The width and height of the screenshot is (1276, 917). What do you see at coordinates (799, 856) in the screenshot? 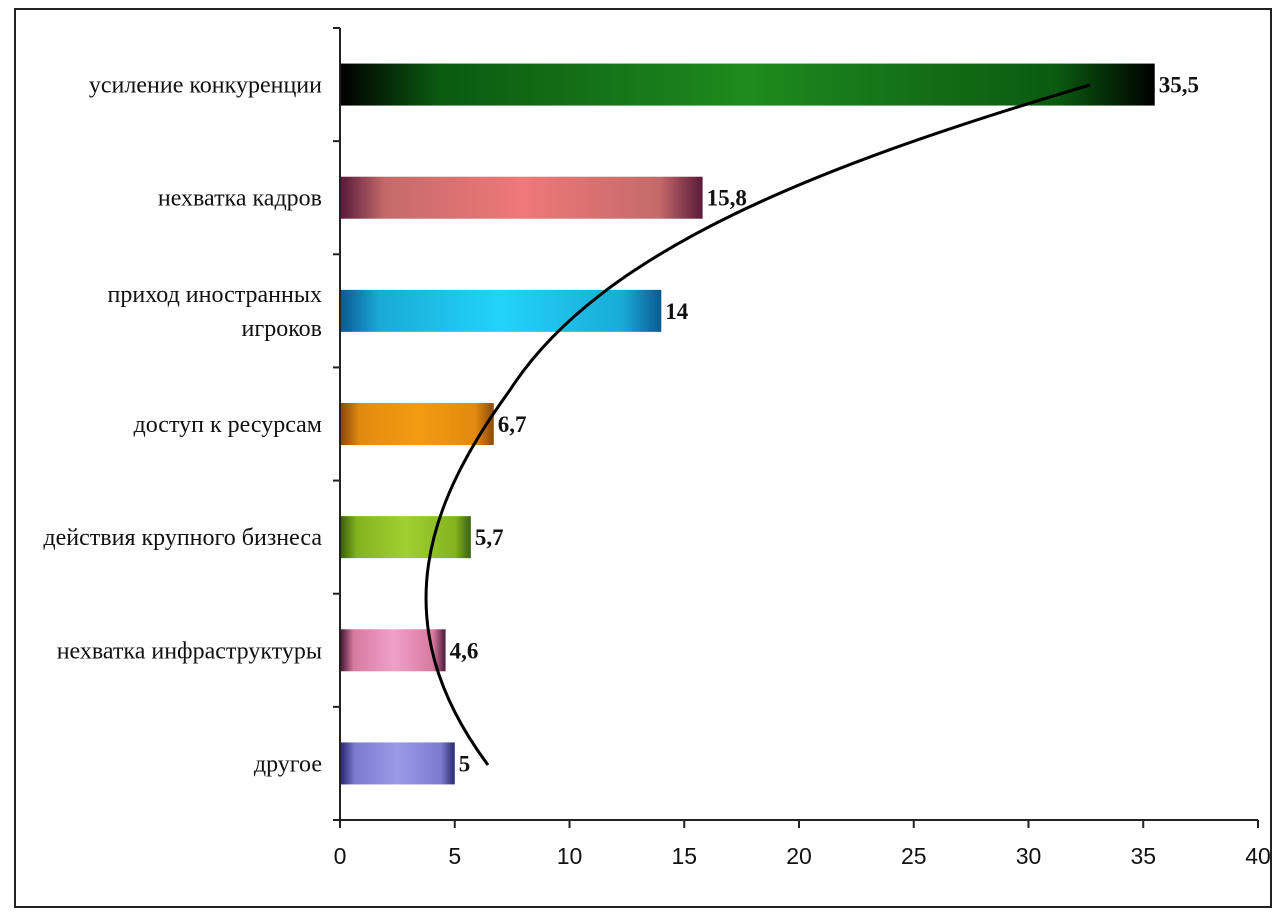
I see `x-tick-label: 20` at bounding box center [799, 856].